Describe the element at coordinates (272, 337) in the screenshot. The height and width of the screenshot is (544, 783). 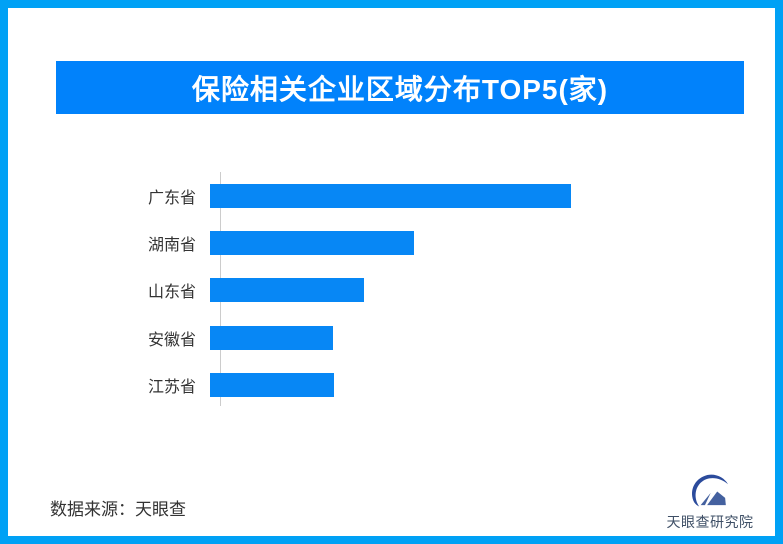
I see `bar-anhui` at that location.